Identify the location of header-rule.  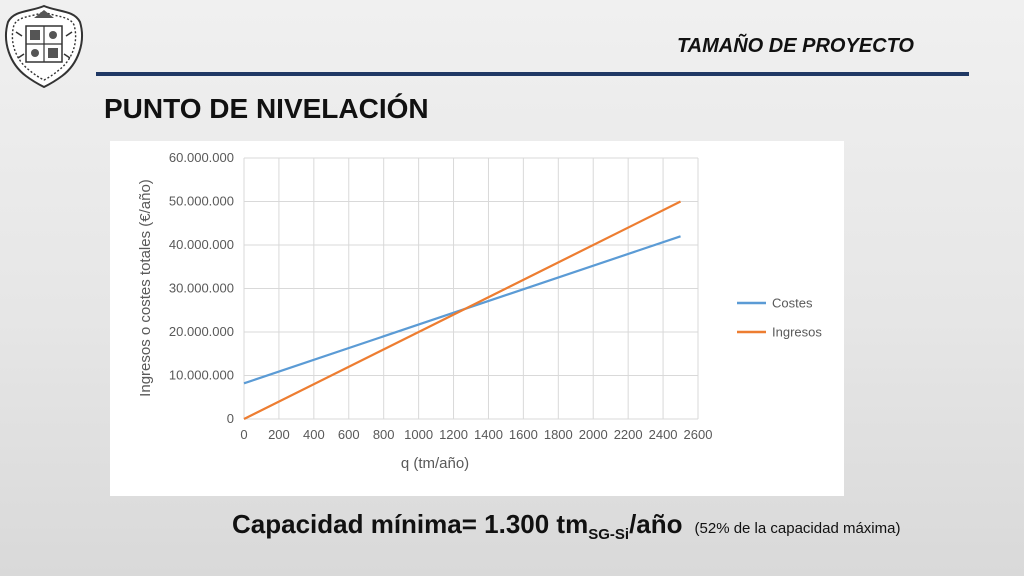
(532, 74).